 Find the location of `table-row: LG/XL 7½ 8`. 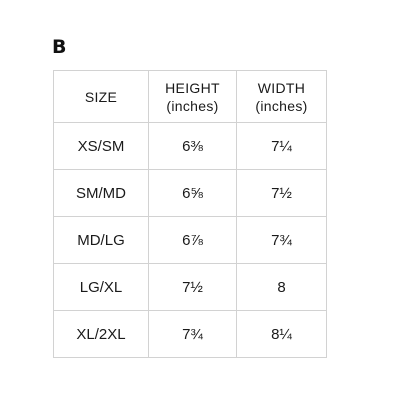

table-row: LG/XL 7½ 8 is located at coordinates (190, 287).